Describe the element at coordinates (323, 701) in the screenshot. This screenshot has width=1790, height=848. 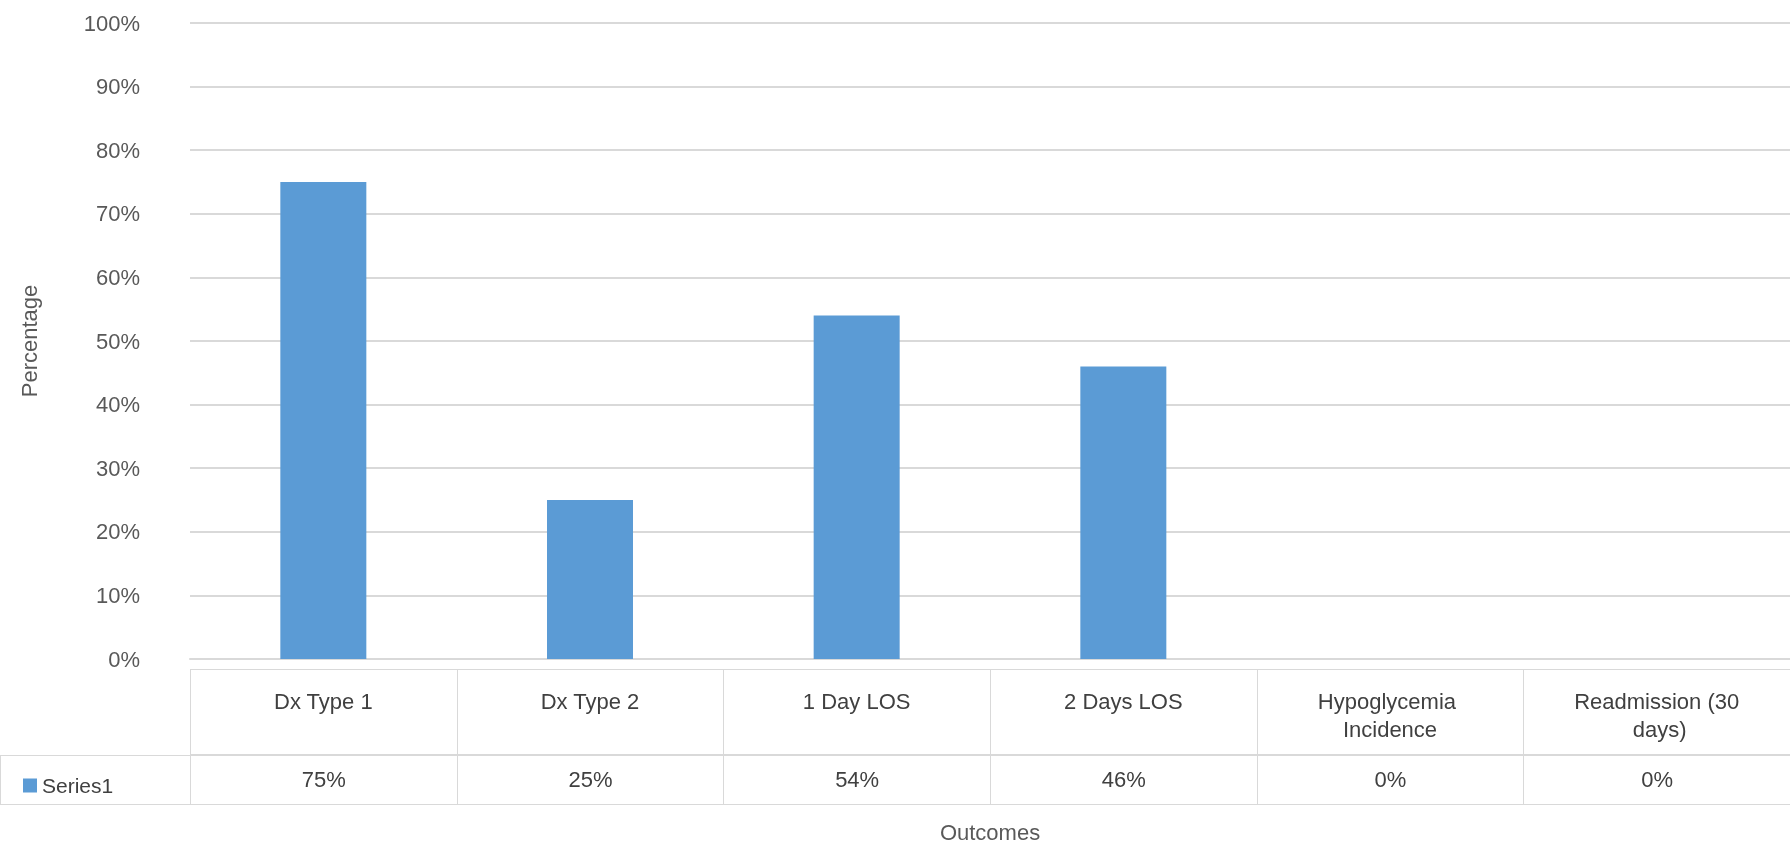
I see `x-tick-label: Dx Type 1` at that location.